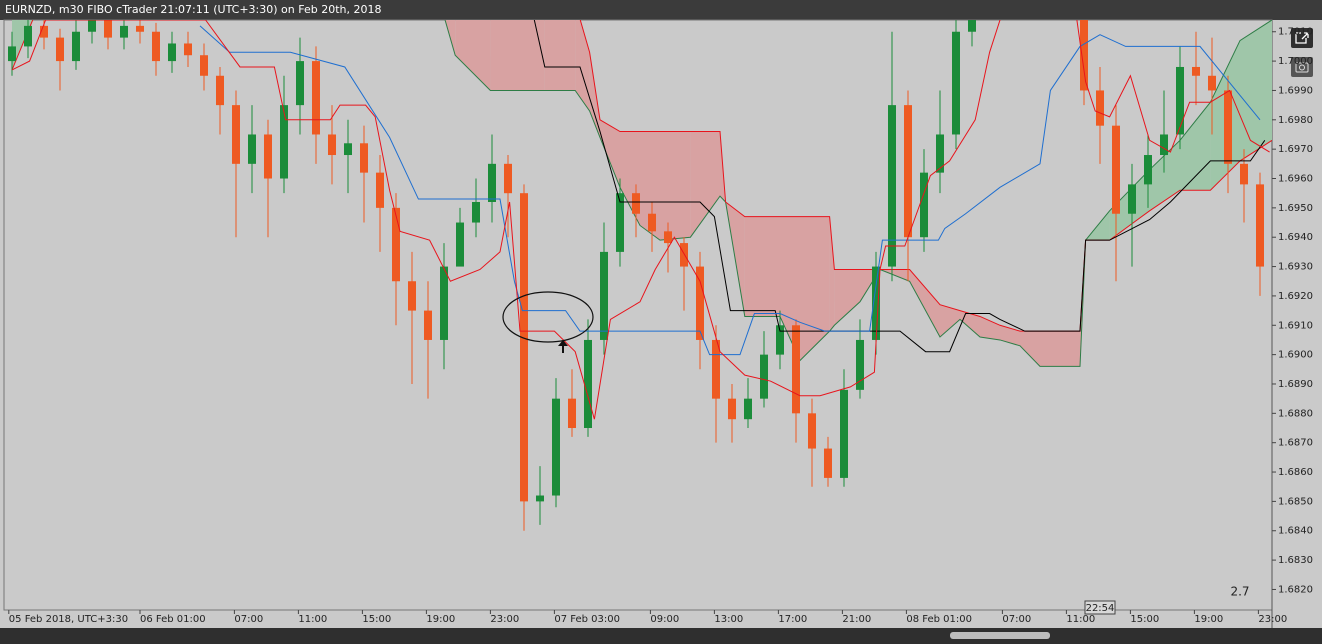 The height and width of the screenshot is (644, 1322). What do you see at coordinates (1295, 531) in the screenshot?
I see `y-tick-label: 1.6840` at bounding box center [1295, 531].